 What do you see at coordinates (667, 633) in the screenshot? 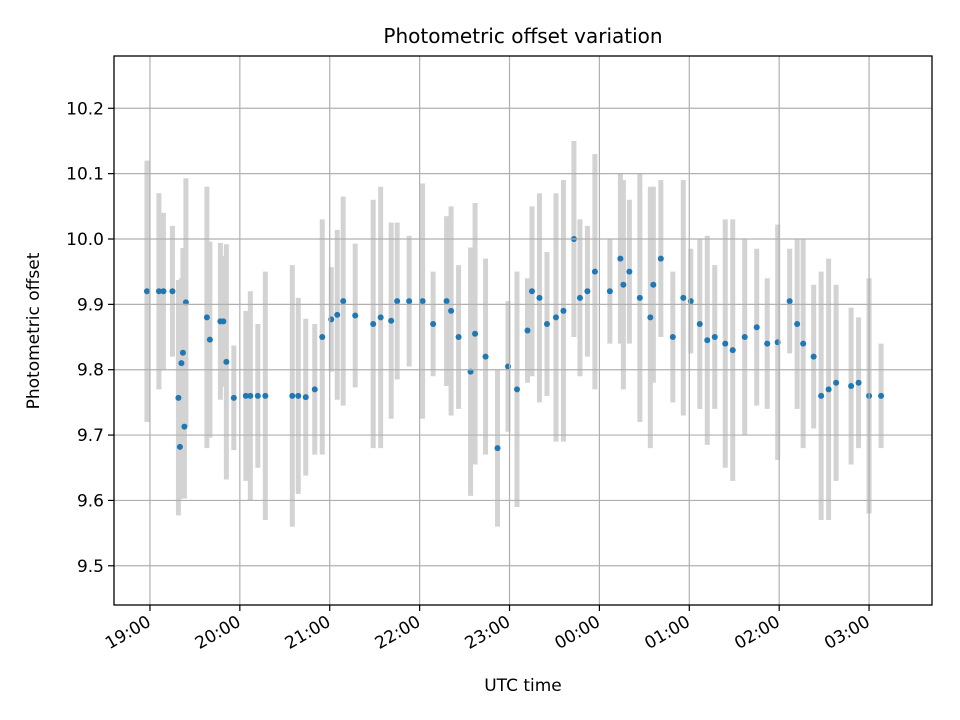
I see `x-tick-label: 01:00` at bounding box center [667, 633].